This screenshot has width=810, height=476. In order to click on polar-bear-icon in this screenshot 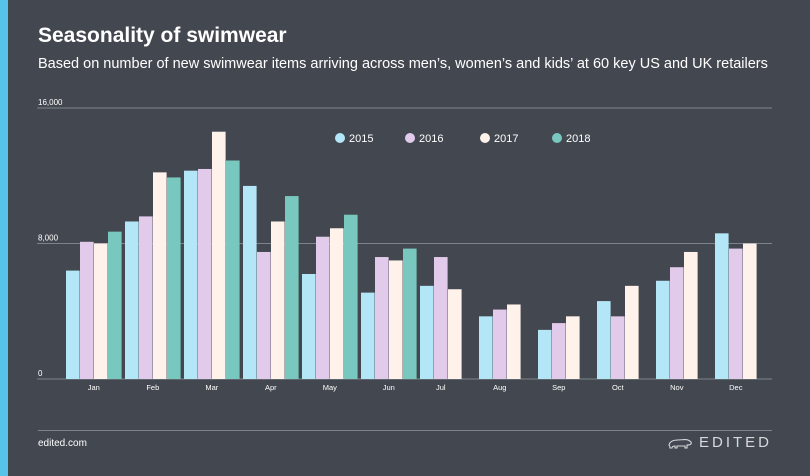, I will do `click(680, 443)`.